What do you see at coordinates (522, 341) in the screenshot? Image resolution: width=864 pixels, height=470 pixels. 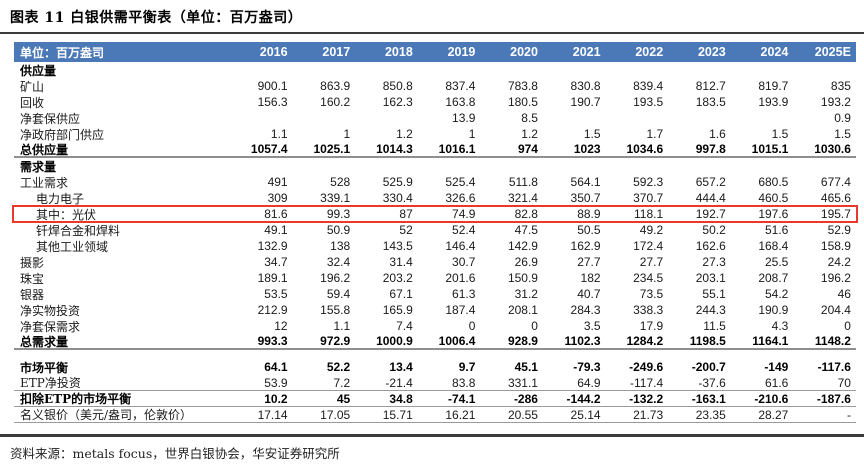 I see `value-cell: 928.9` at bounding box center [522, 341].